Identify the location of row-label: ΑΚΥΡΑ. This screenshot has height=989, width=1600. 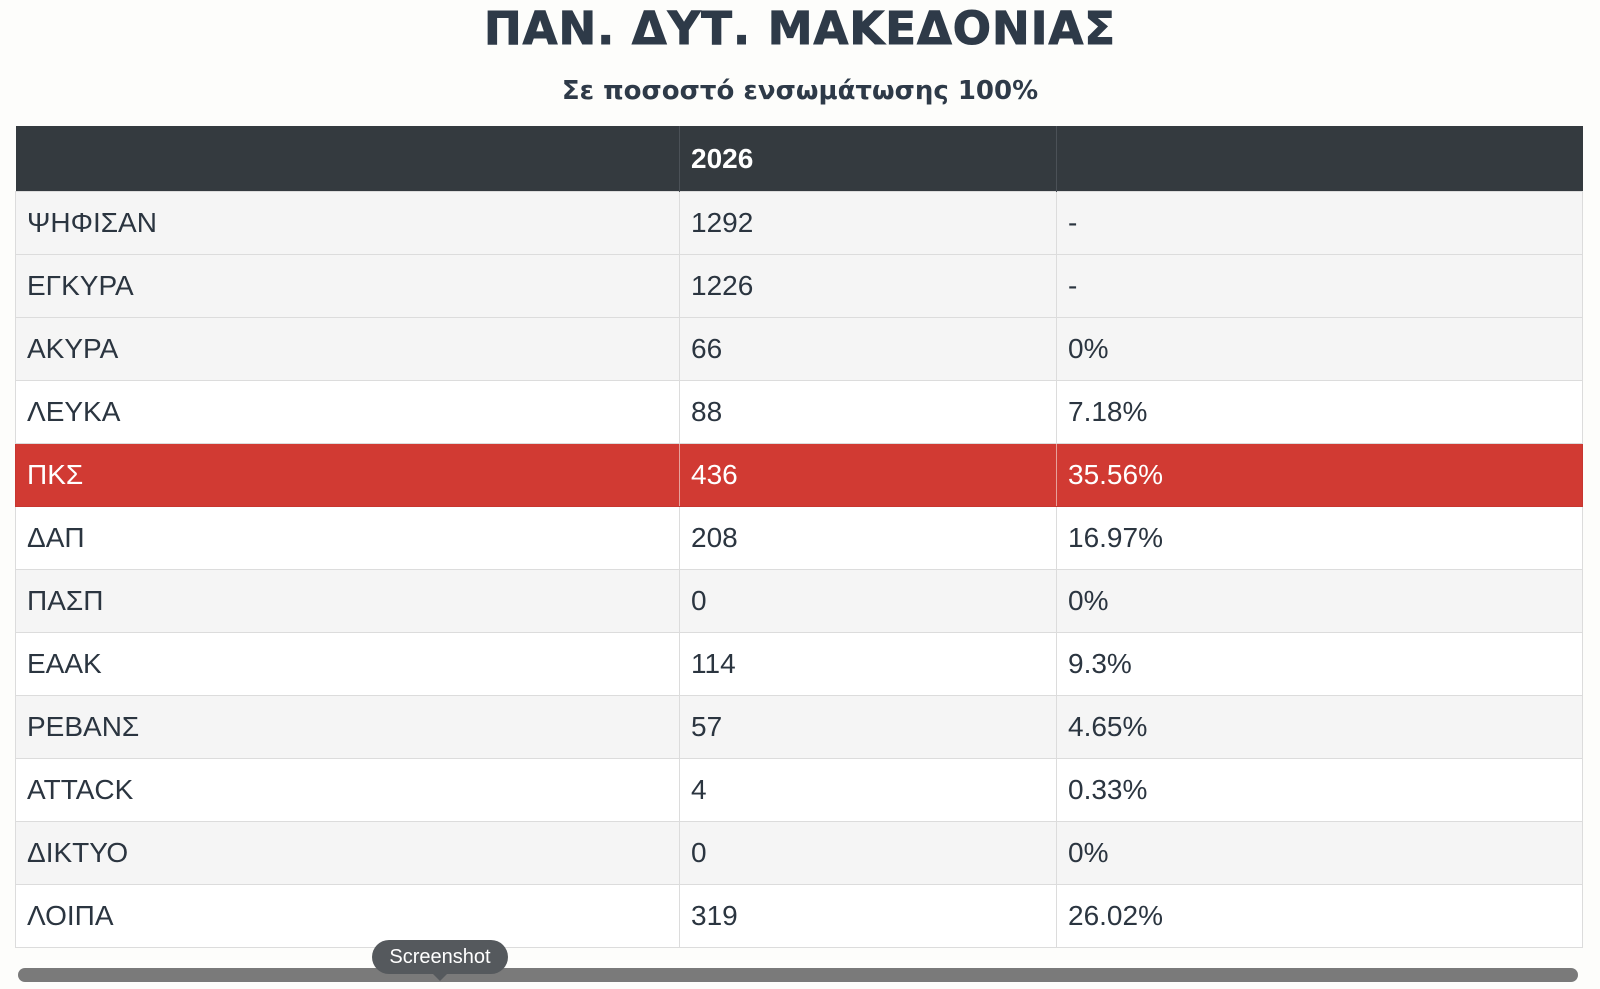
(347, 349).